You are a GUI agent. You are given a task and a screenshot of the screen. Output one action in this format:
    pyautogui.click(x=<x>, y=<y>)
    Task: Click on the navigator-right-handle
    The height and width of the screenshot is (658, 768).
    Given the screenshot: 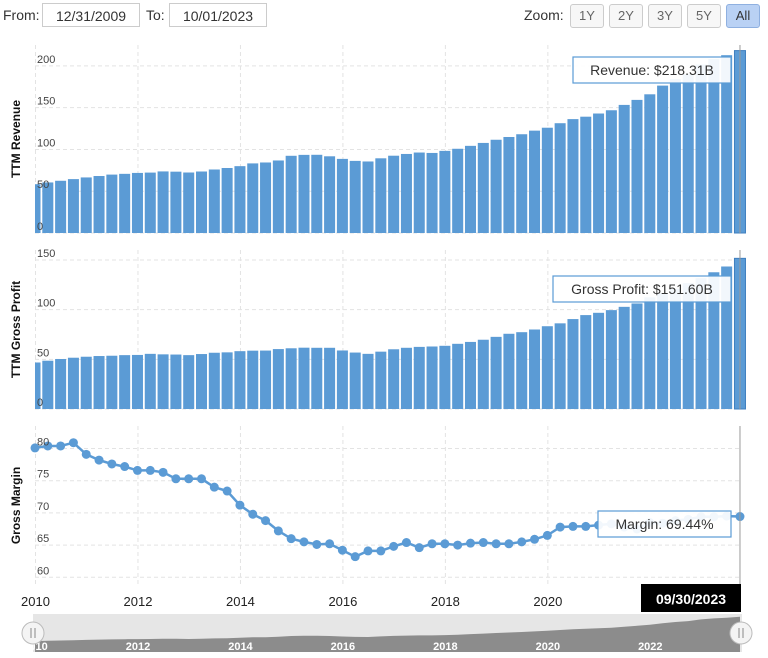 What is the action you would take?
    pyautogui.click(x=741, y=633)
    